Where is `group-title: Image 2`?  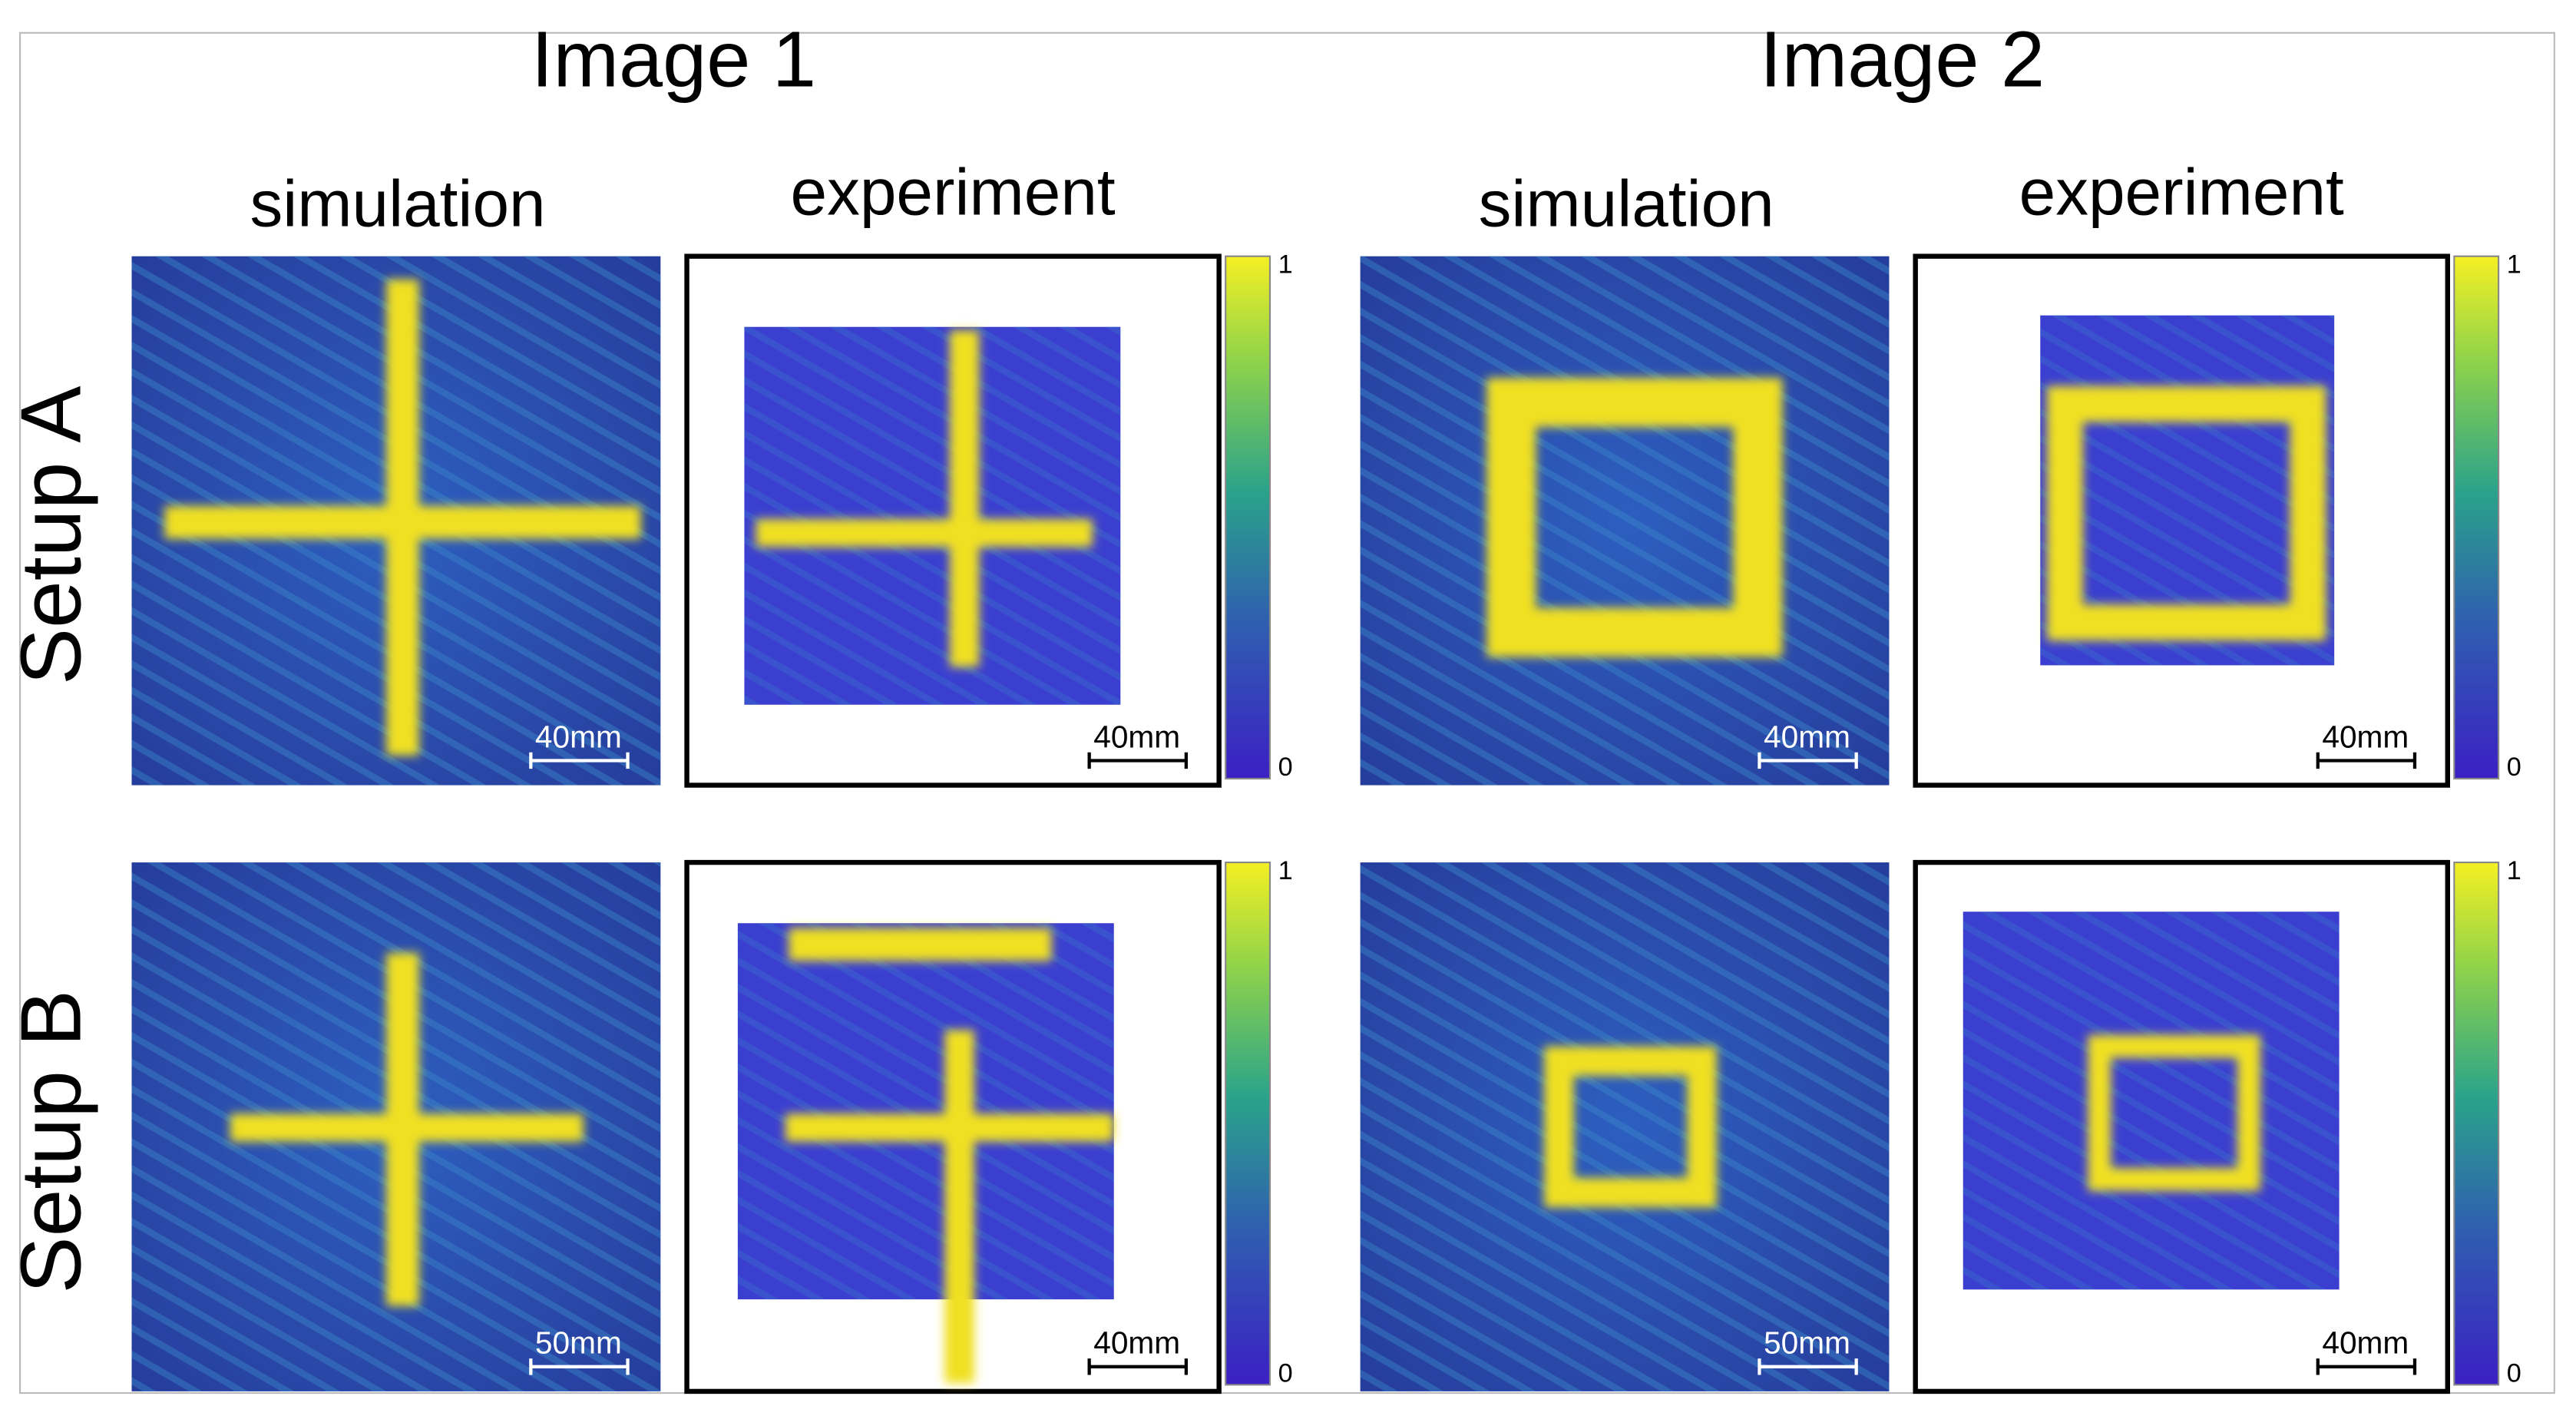 group-title: Image 2 is located at coordinates (1902, 59).